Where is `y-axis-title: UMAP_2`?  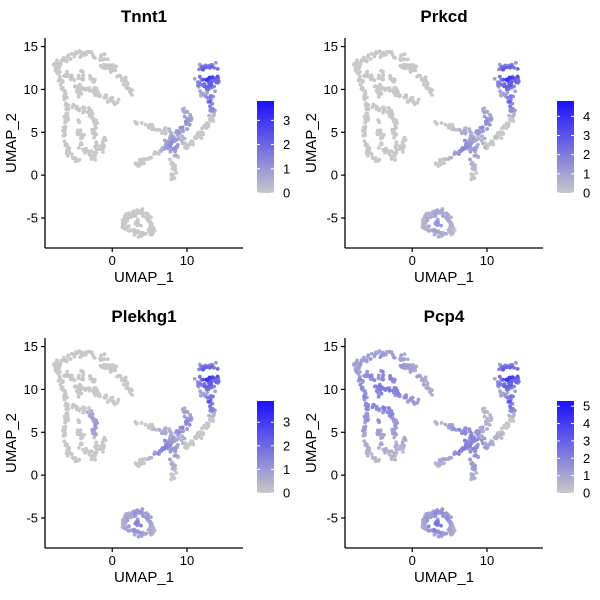 y-axis-title: UMAP_2 is located at coordinates (311, 143).